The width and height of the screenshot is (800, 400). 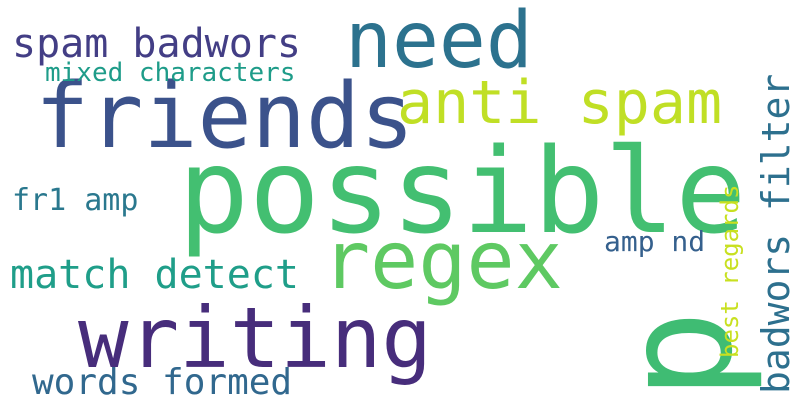 What do you see at coordinates (442, 260) in the screenshot?
I see `word-regex: regex` at bounding box center [442, 260].